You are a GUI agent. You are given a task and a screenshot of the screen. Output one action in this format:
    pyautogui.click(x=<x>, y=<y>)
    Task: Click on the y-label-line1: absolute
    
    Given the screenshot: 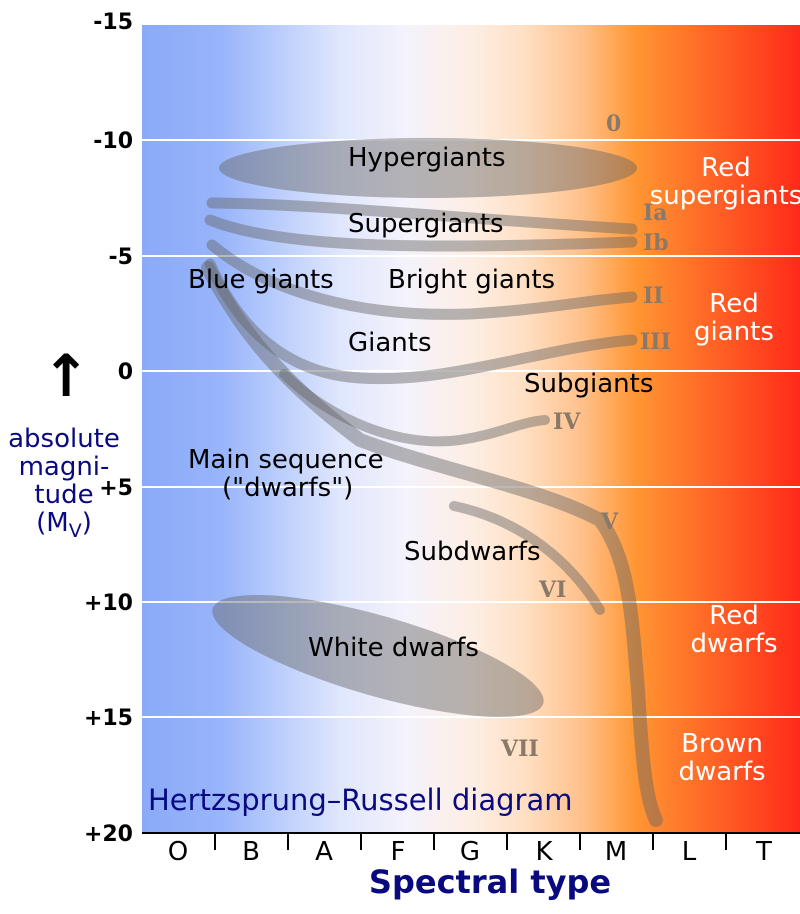 What is the action you would take?
    pyautogui.click(x=64, y=439)
    